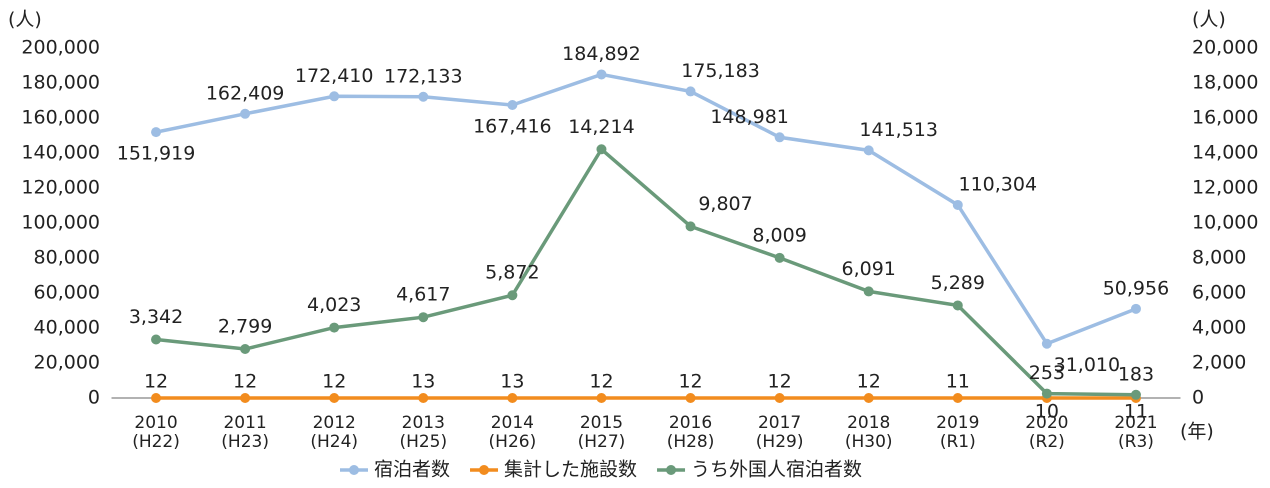 The width and height of the screenshot is (1270, 488). I want to click on y2-tick-label: 10,000, so click(1225, 223).